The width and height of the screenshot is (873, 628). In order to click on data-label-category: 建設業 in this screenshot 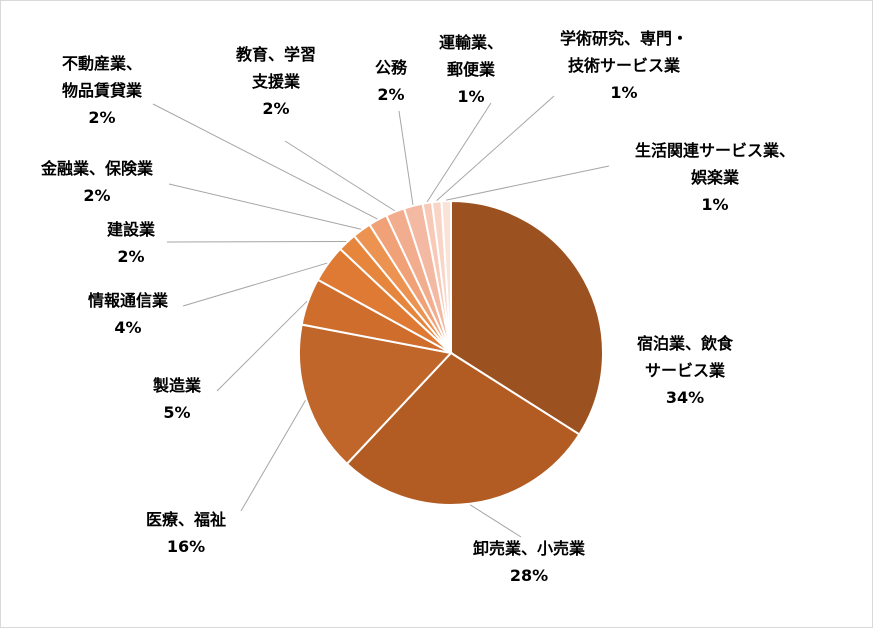, I will do `click(131, 229)`.